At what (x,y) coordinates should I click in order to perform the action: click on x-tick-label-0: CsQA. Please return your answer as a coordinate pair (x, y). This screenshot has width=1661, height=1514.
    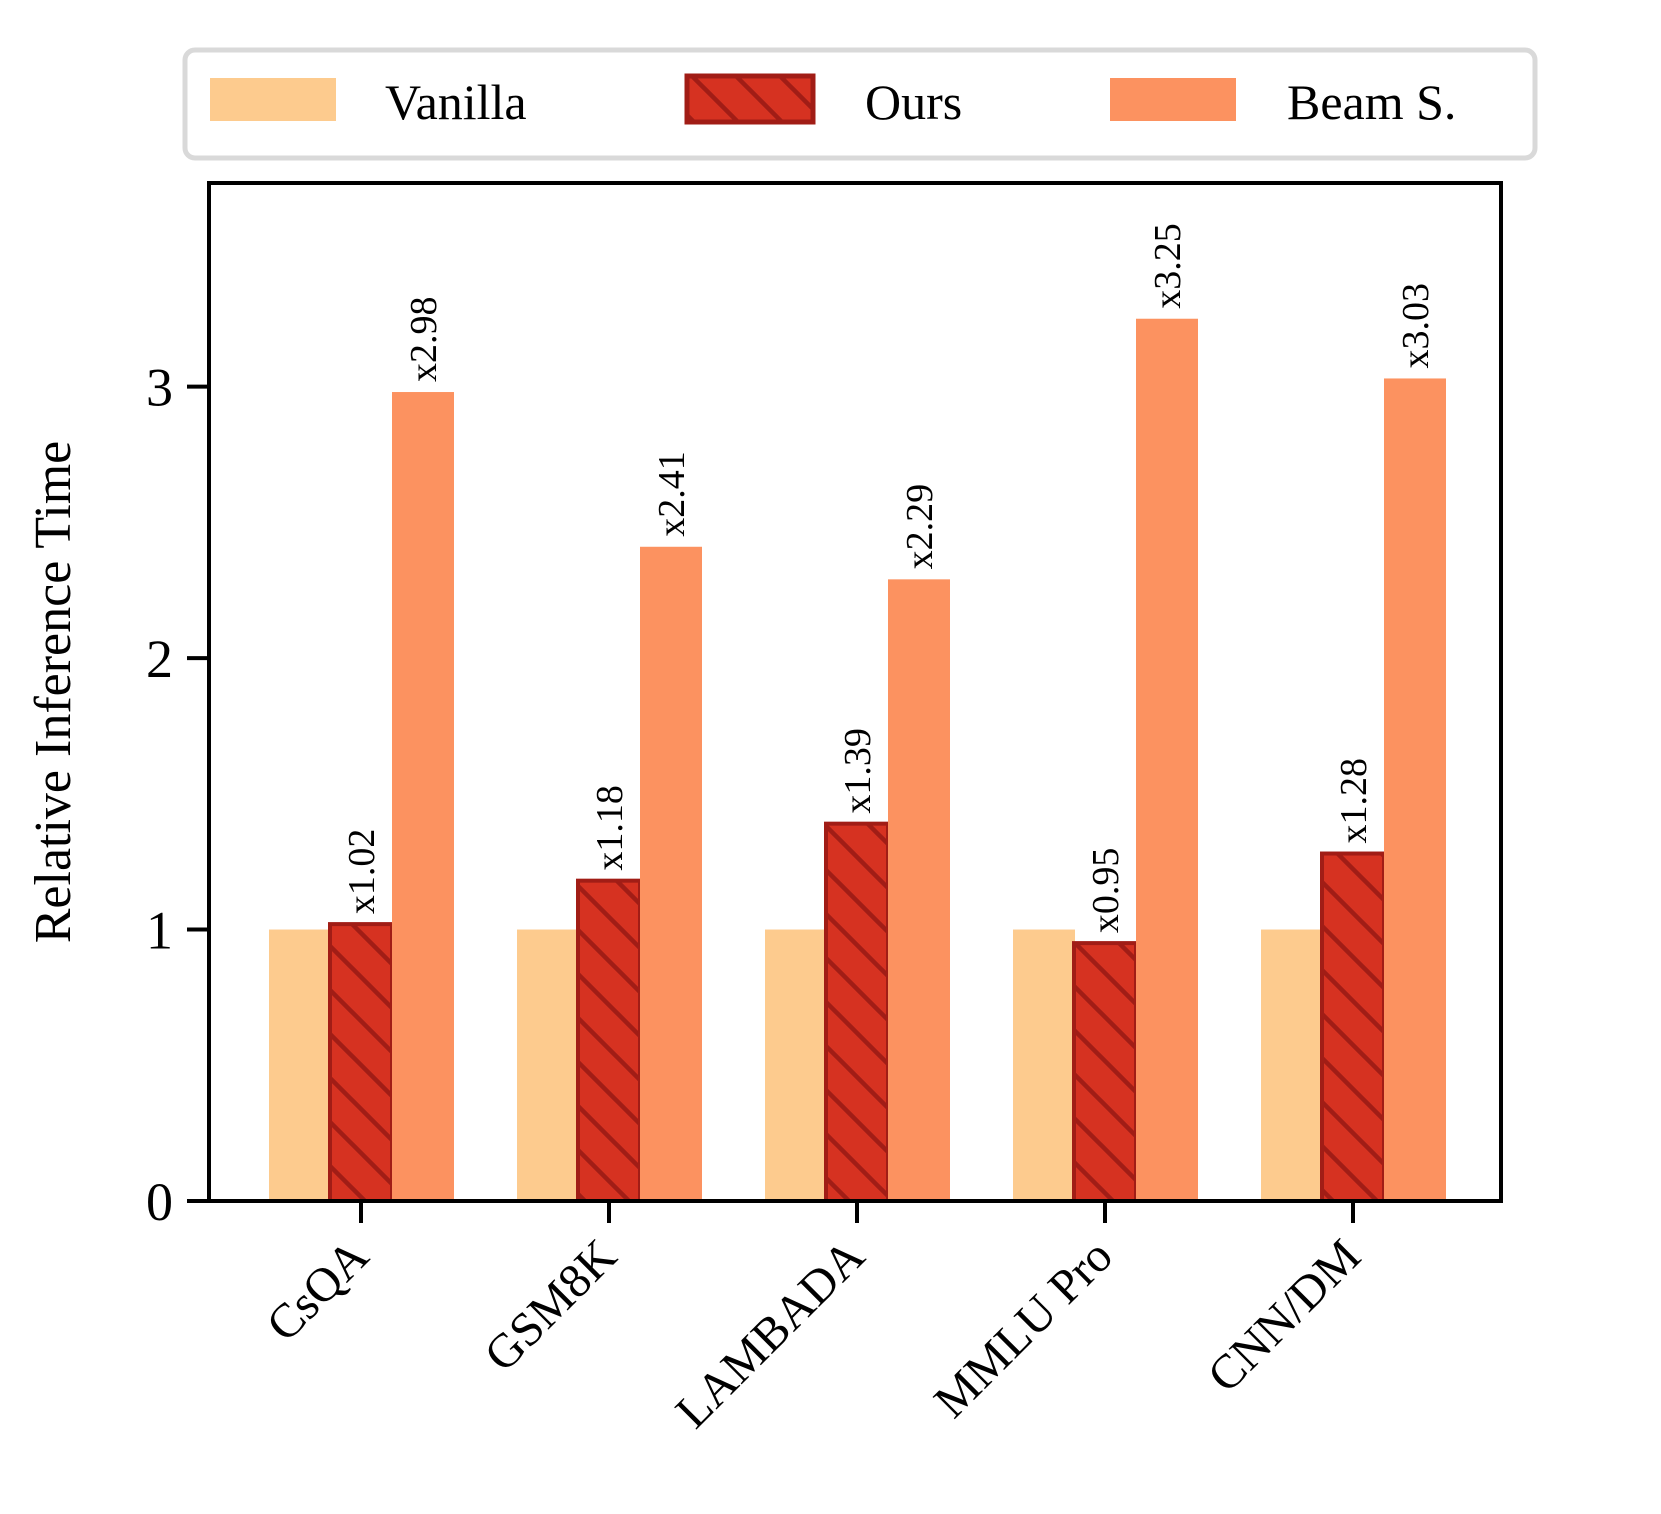
    Looking at the image, I should click on (317, 1290).